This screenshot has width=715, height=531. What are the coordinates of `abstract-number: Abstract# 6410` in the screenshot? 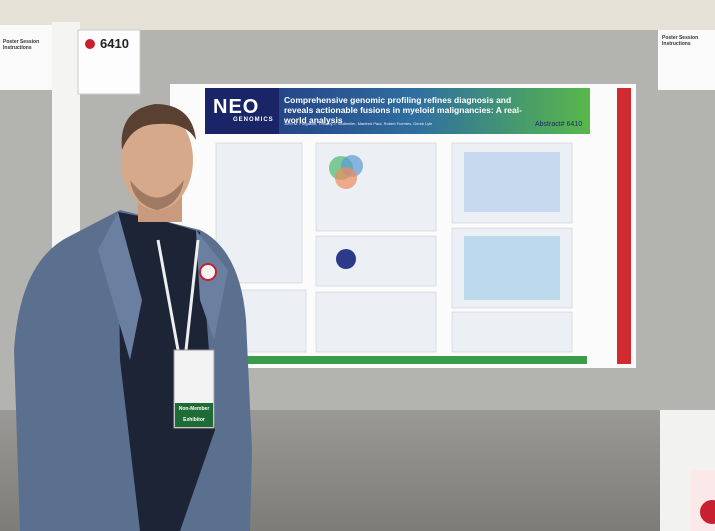 It's located at (559, 124).